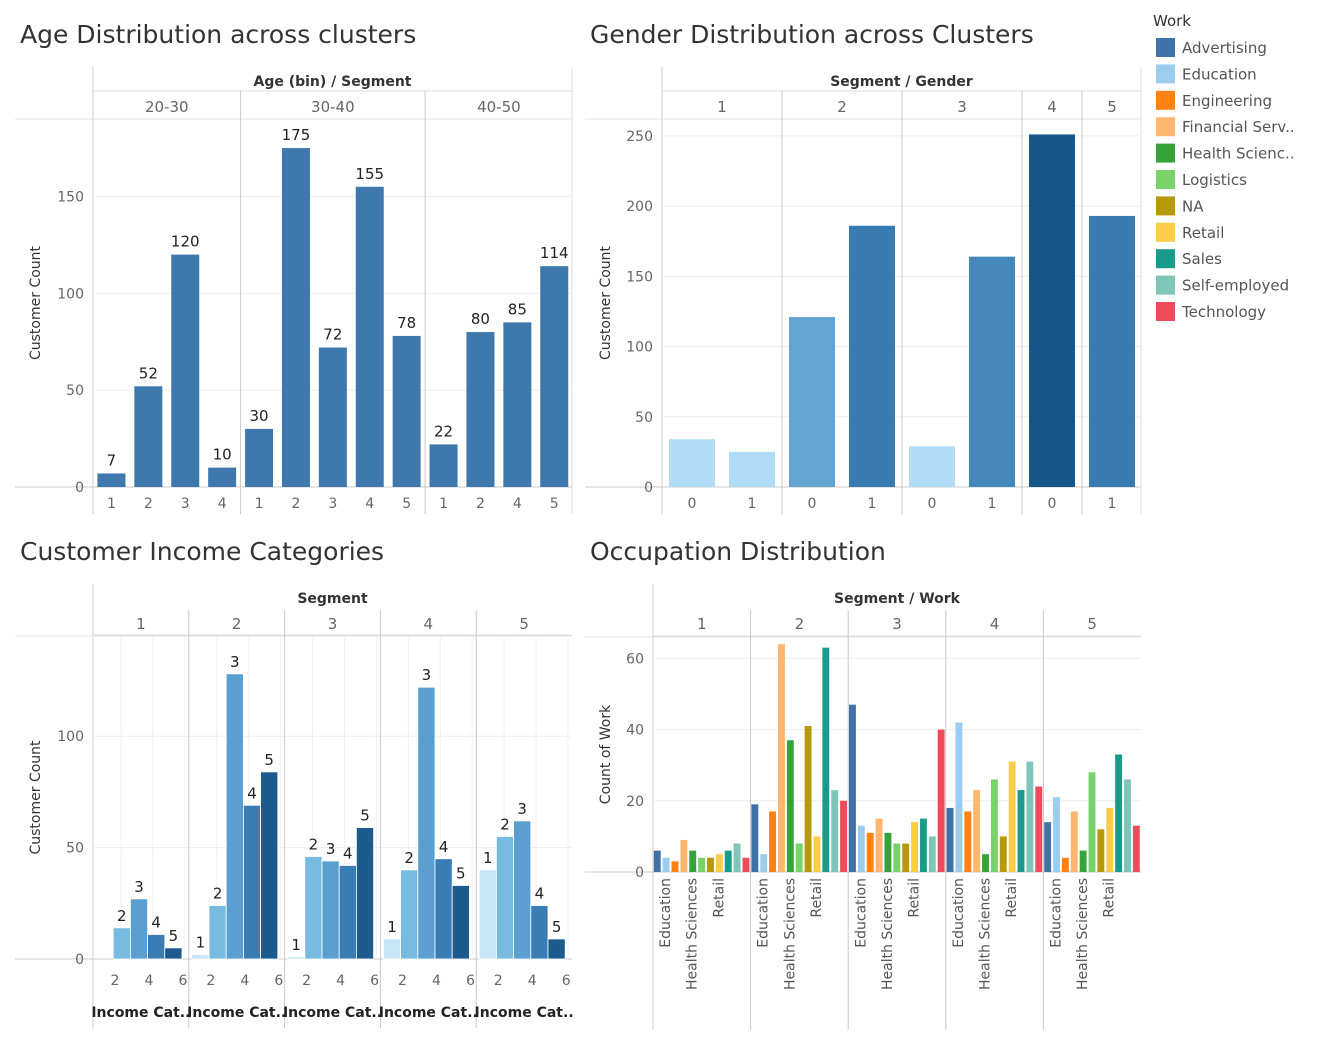 The image size is (1318, 1054). I want to click on legend-item: Health Scienc.., so click(1225, 153).